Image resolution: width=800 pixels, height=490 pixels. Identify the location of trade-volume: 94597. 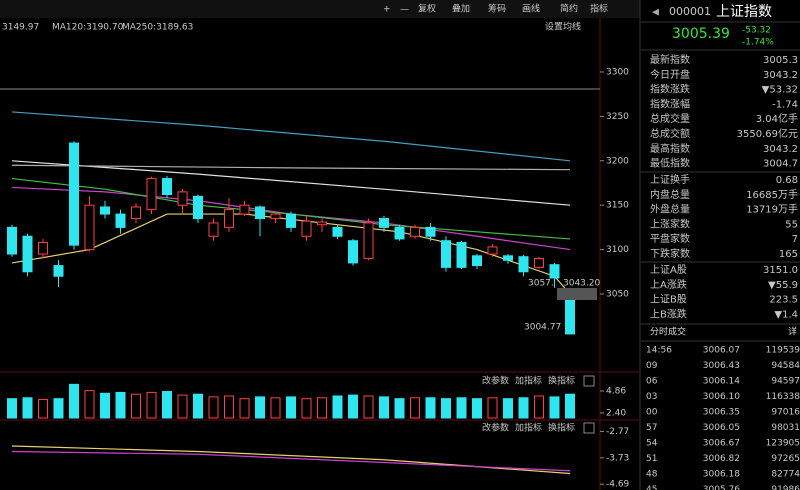
(785, 382).